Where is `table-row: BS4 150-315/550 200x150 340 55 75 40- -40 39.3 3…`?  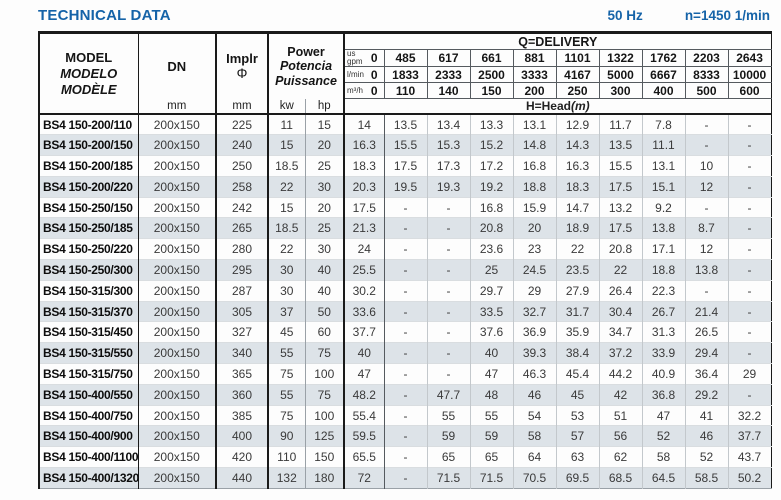
table-row: BS4 150-315/550 200x150 340 55 75 40- -40 39.3 3… is located at coordinates (405, 353).